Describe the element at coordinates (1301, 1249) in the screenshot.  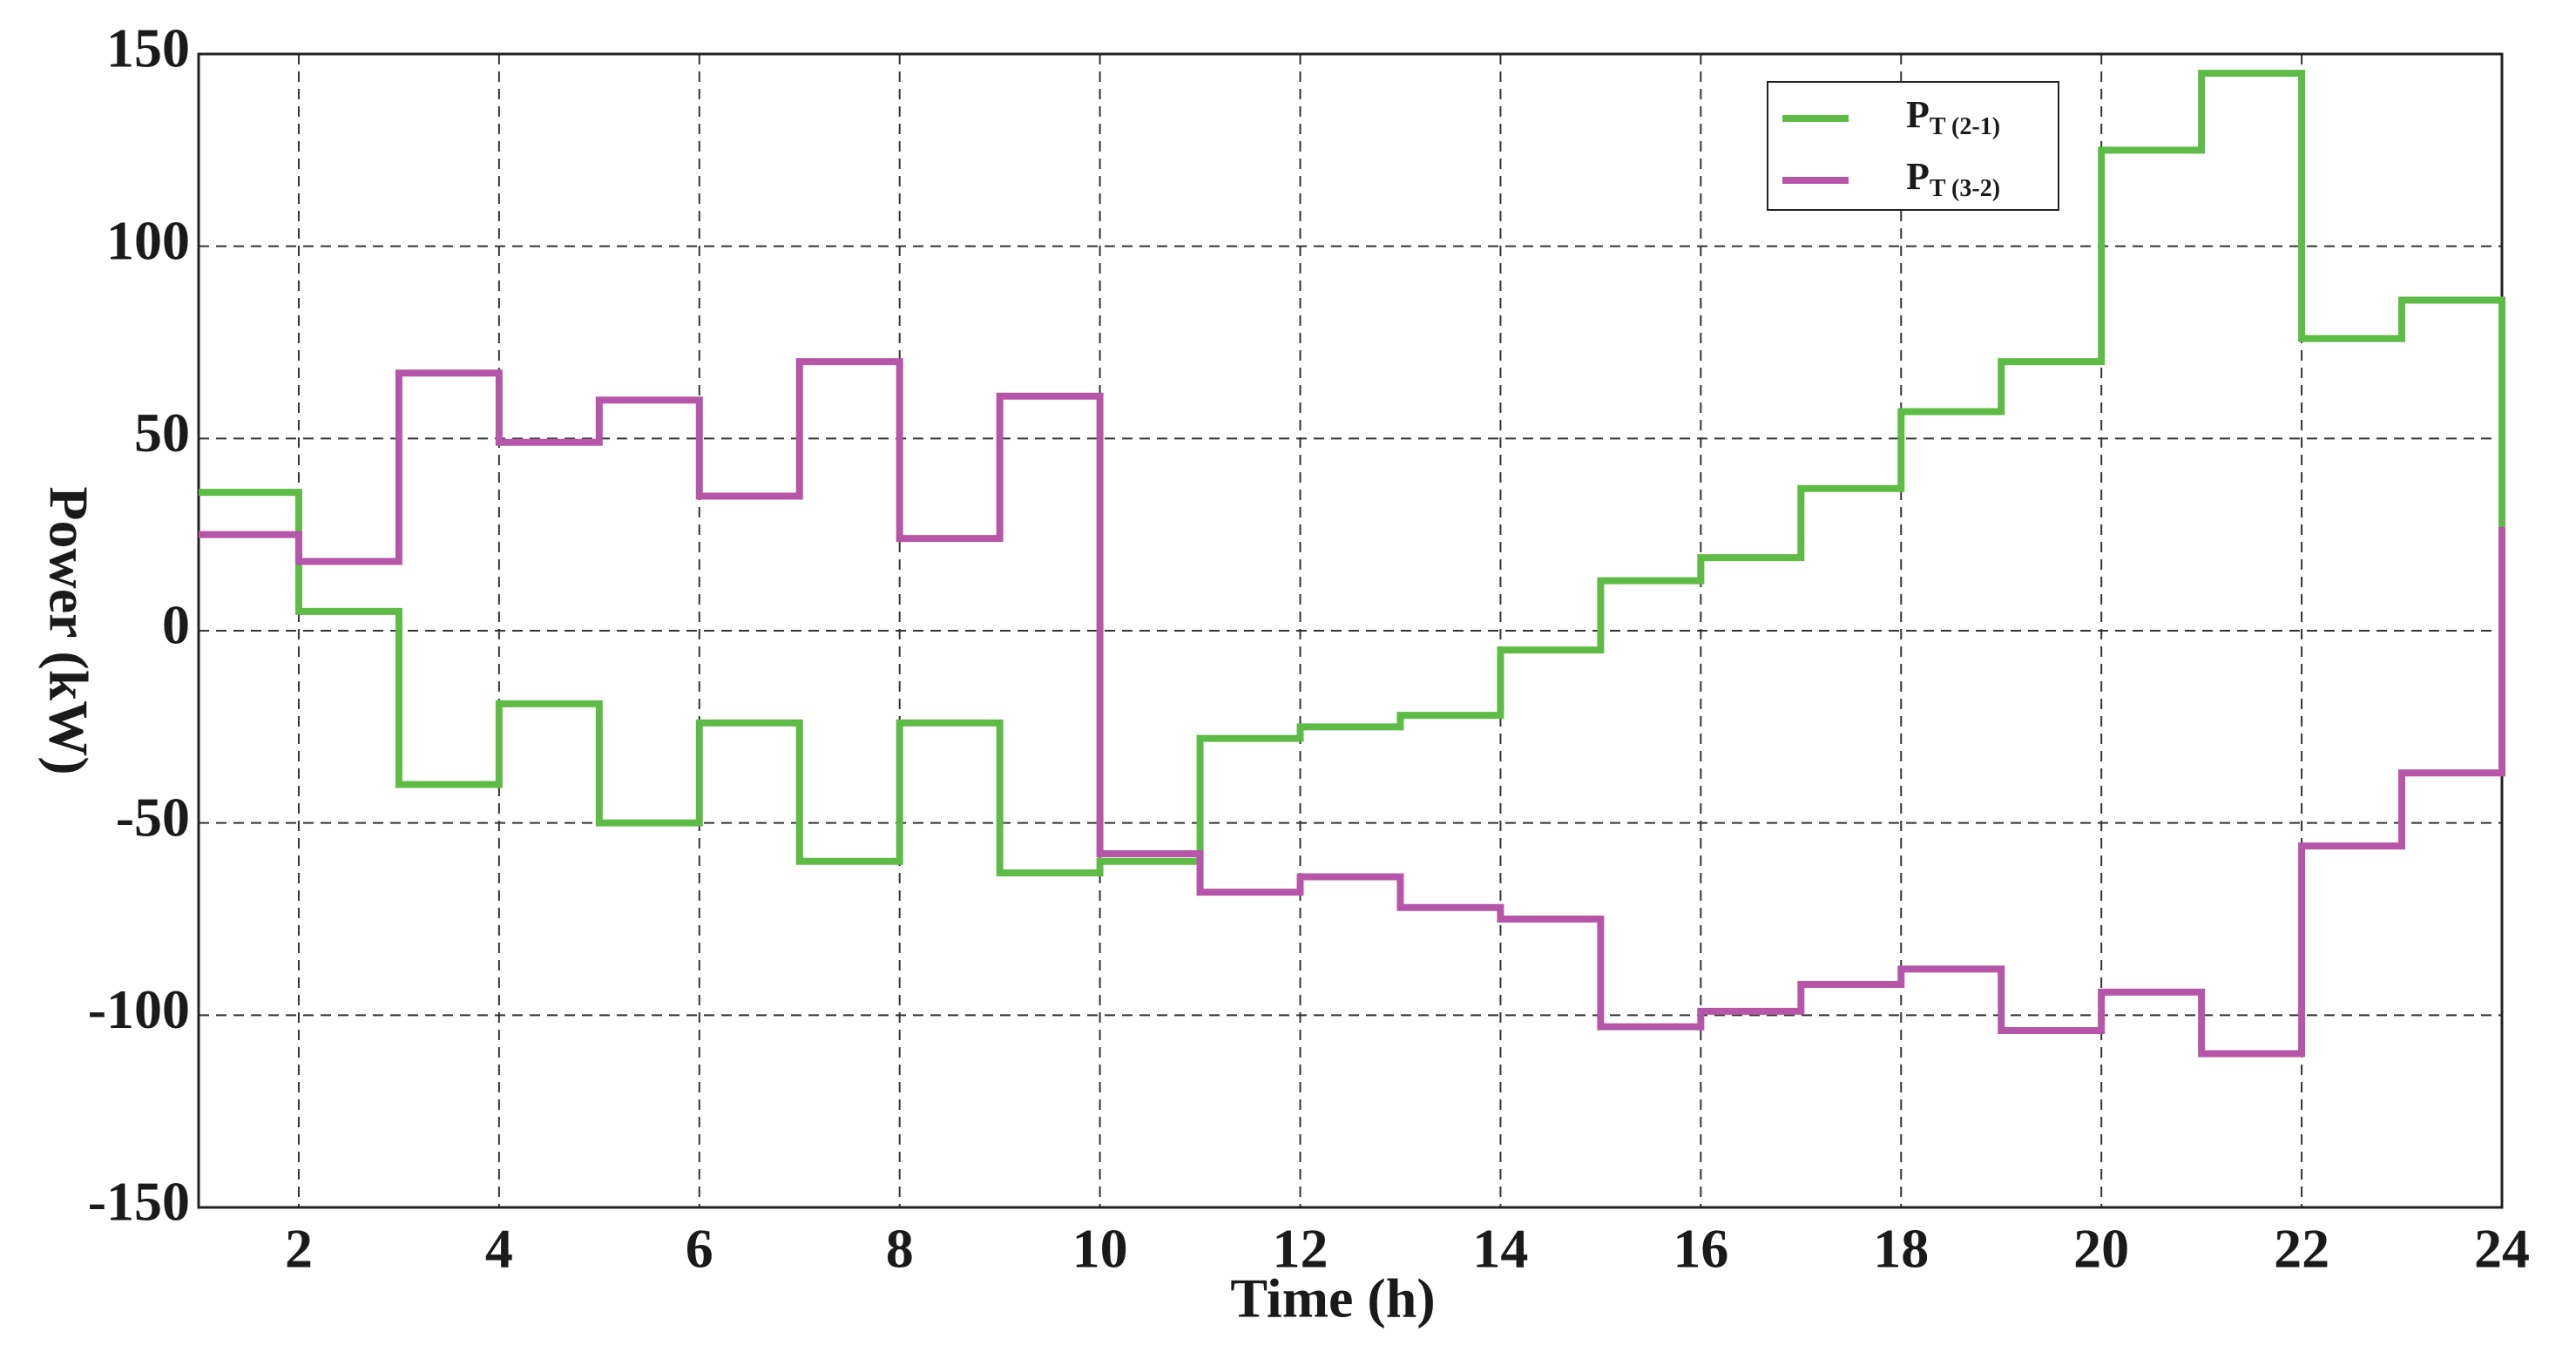
I see `x-tick-label: 12` at that location.